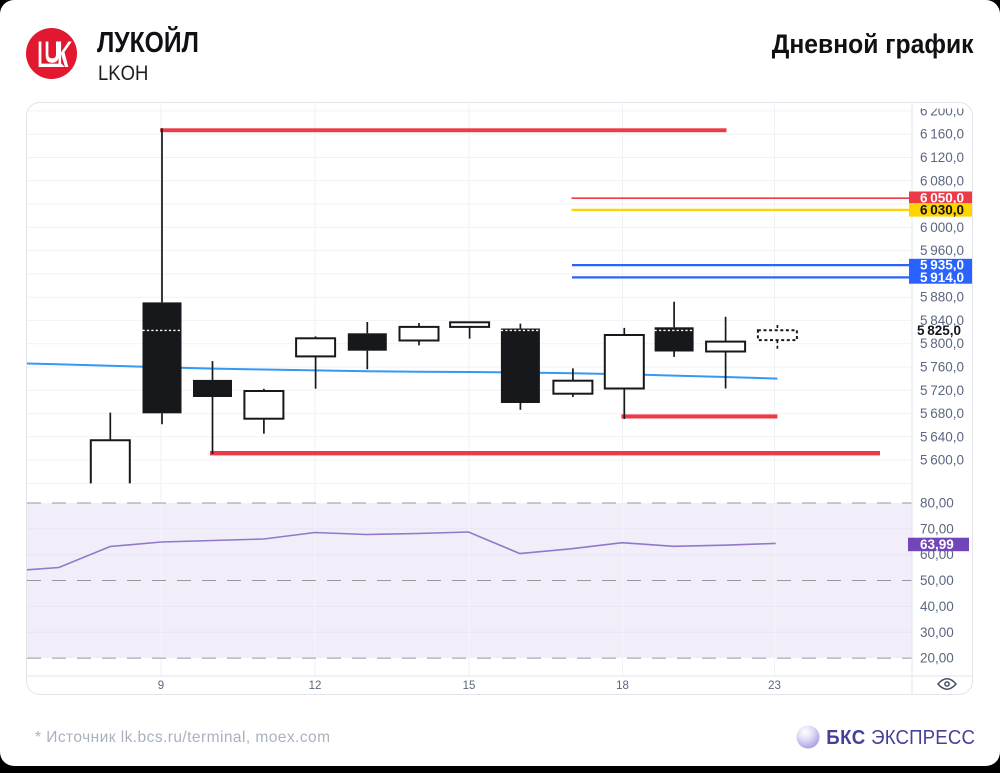 This screenshot has width=1000, height=773. Describe the element at coordinates (942, 209) in the screenshot. I see `svg-text: 6 030,0` at that location.